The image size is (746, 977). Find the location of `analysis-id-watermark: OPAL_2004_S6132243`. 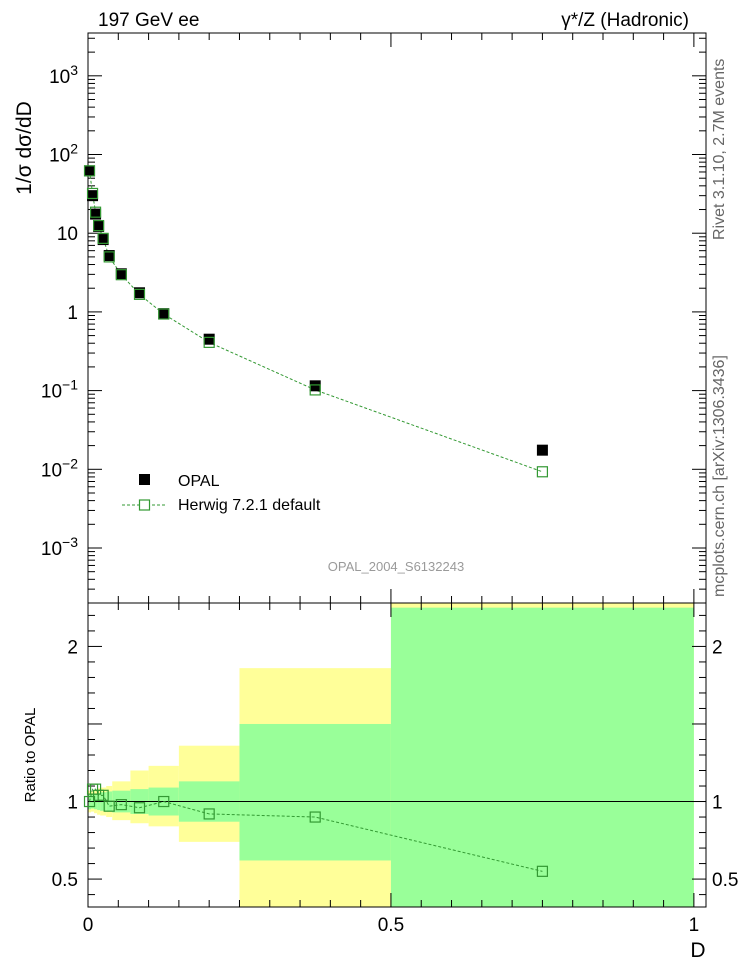

analysis-id-watermark: OPAL_2004_S6132243 is located at coordinates (396, 566).